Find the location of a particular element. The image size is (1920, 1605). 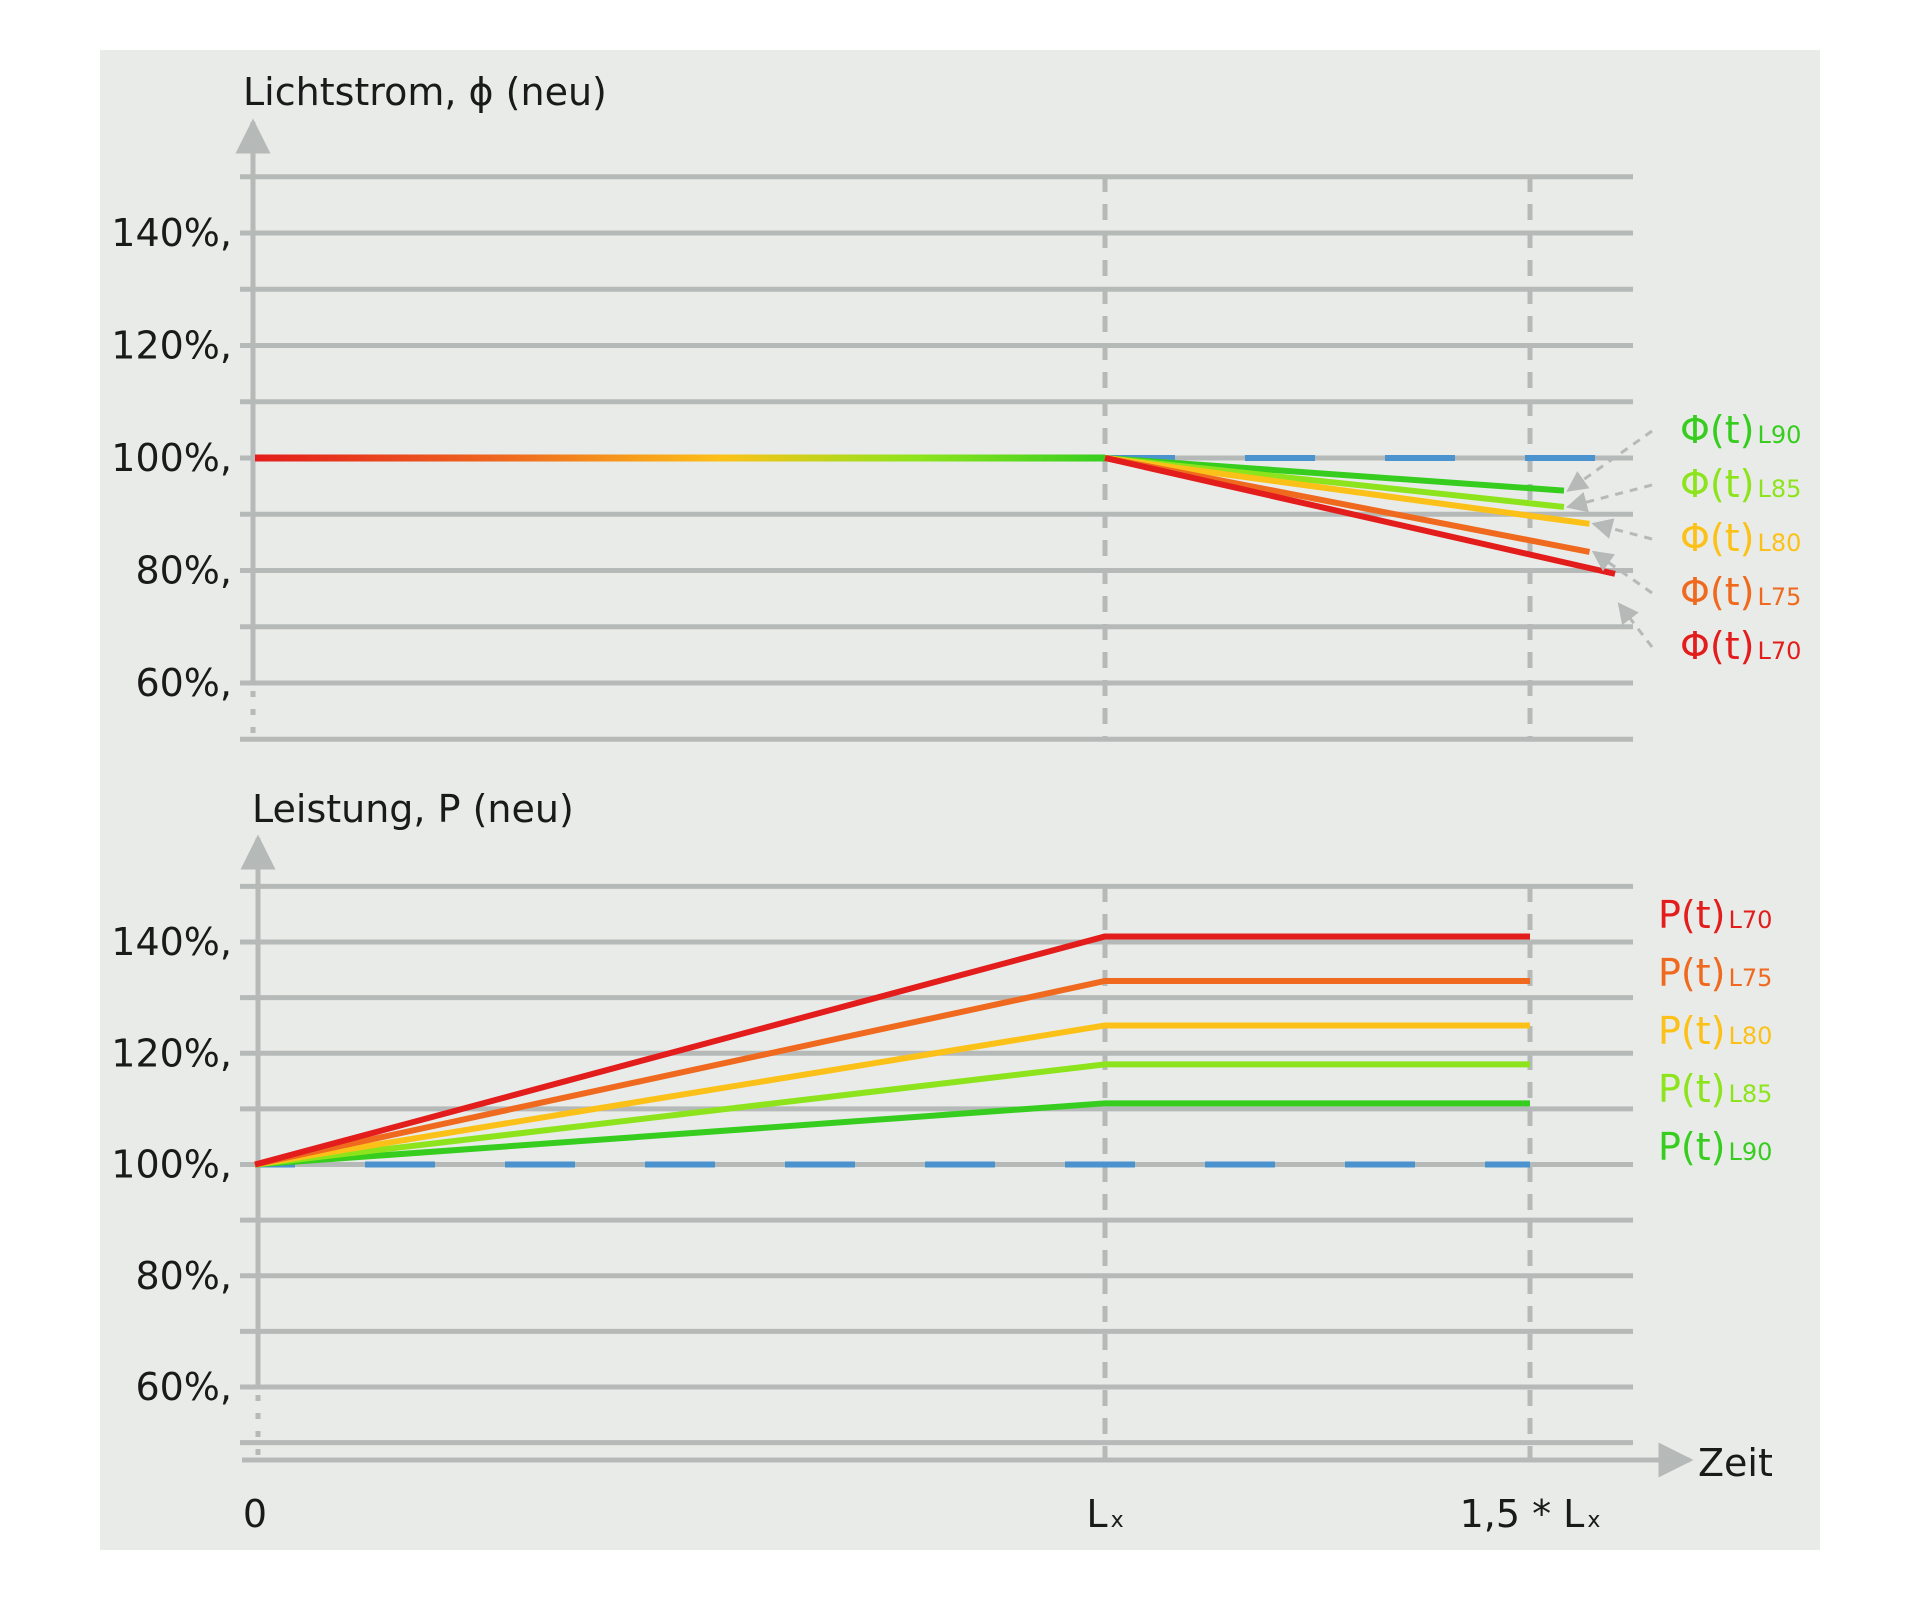

legend-label-l90: P(t) L90 is located at coordinates (1715, 1147).